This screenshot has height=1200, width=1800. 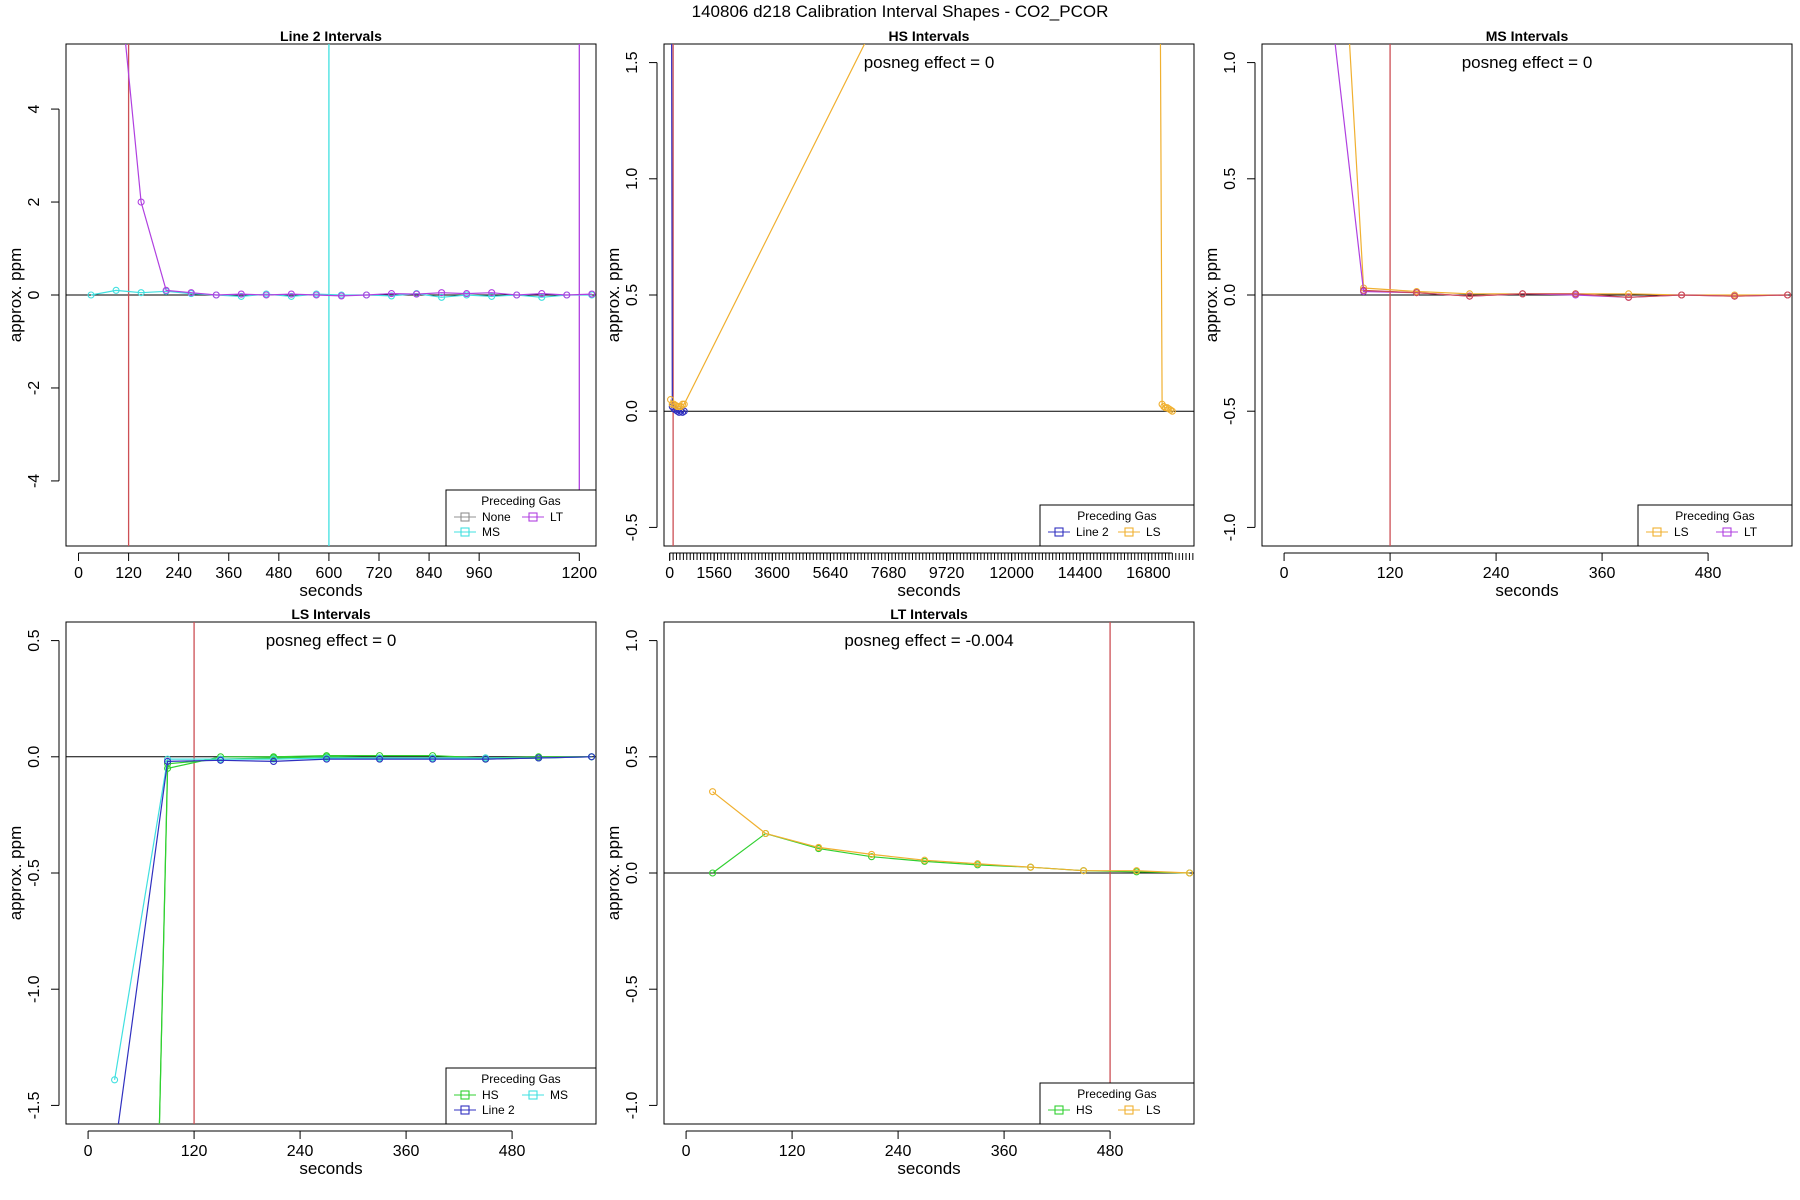 I want to click on legend: Preceding Gas HS LS, so click(x=1117, y=1103).